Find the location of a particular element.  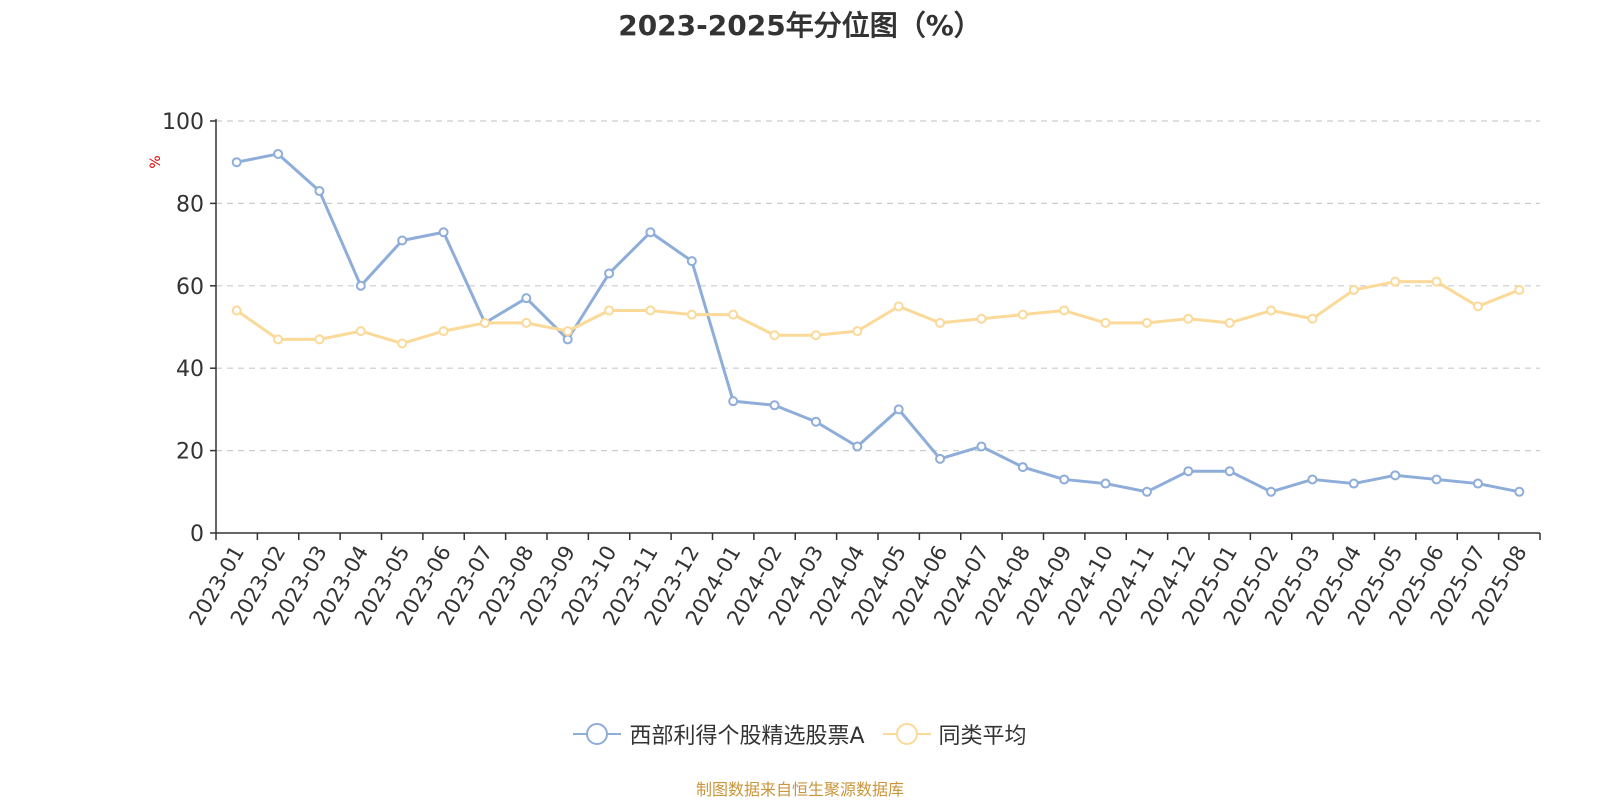

y-tick-label: 0 is located at coordinates (197, 534).